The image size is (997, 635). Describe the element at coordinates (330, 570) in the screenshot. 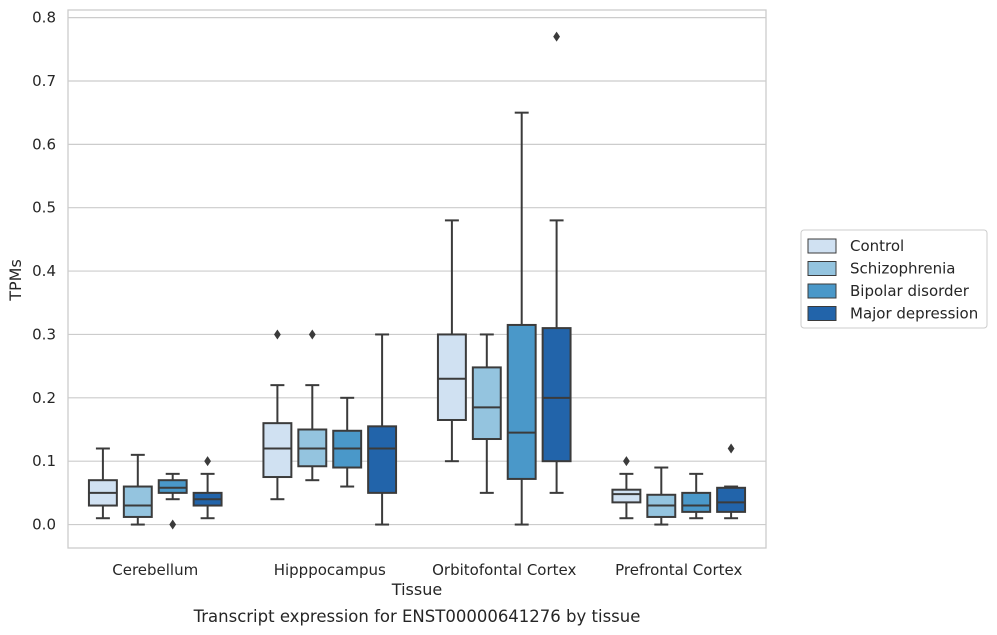

I see `x-tick-label: Hipppocampus` at that location.